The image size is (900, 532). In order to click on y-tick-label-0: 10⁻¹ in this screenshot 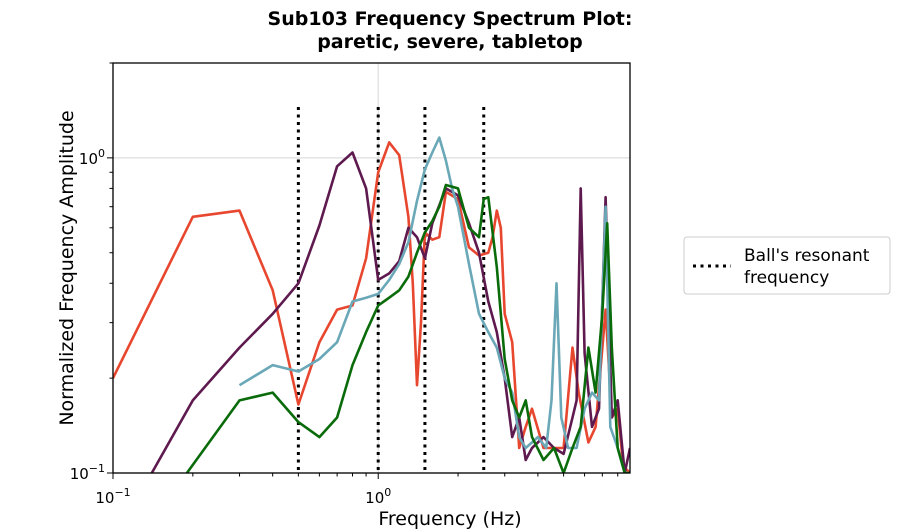, I will do `click(87, 472)`.